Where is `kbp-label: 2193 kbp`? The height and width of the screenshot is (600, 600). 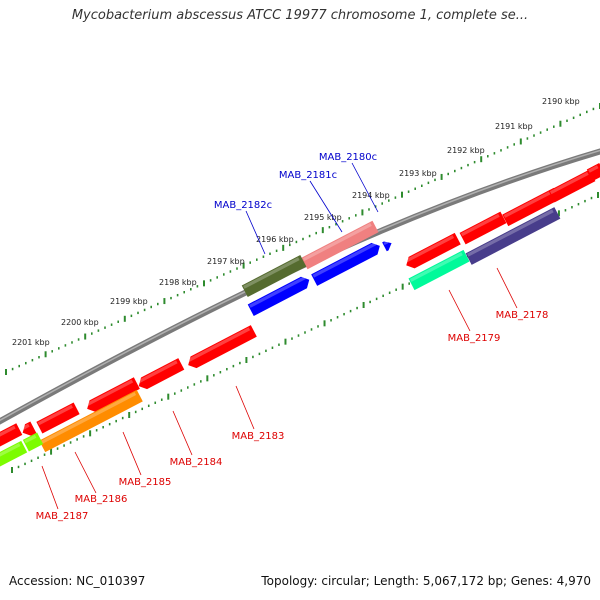 kbp-label: 2193 kbp is located at coordinates (418, 173).